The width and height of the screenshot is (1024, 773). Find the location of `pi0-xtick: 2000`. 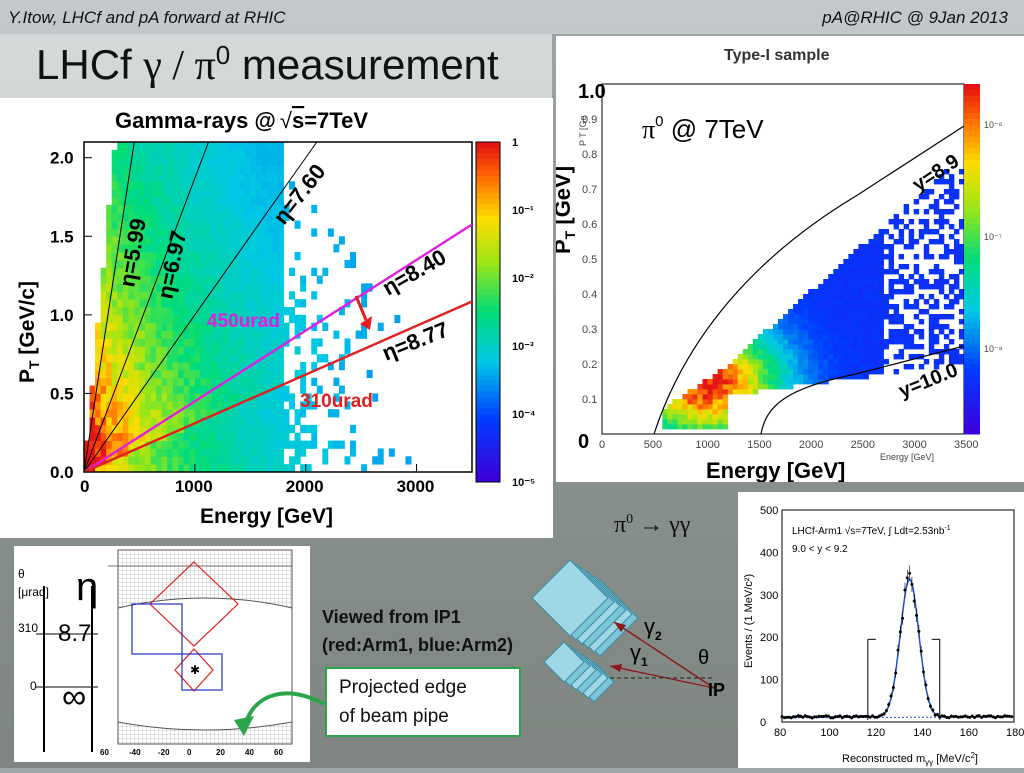

pi0-xtick: 2000 is located at coordinates (811, 445).